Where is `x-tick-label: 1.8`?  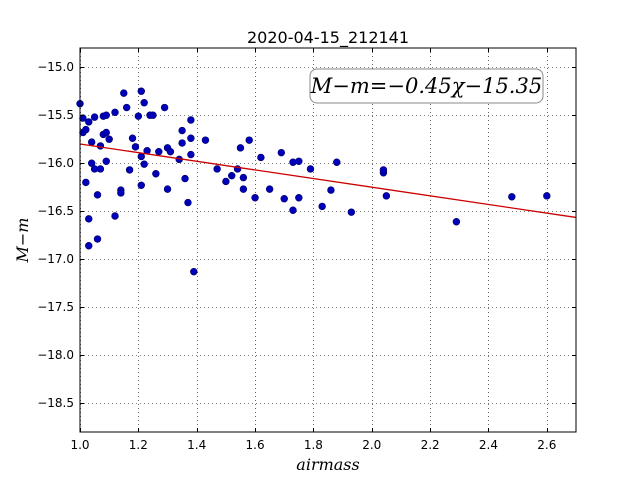
x-tick-label: 1.8 is located at coordinates (313, 445).